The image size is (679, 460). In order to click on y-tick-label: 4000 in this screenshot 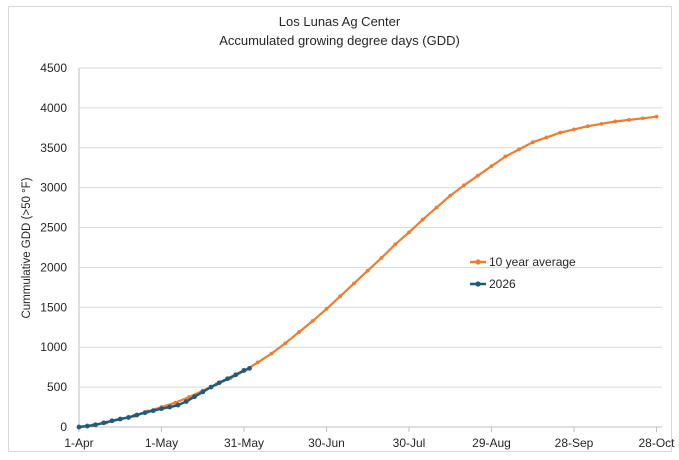, I will do `click(53, 108)`.